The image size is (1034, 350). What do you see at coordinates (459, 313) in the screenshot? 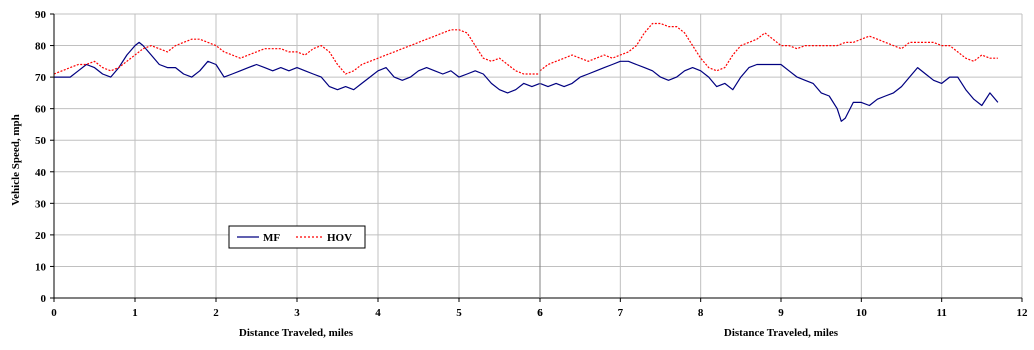
I see `x-tick-label: 5` at bounding box center [459, 313].